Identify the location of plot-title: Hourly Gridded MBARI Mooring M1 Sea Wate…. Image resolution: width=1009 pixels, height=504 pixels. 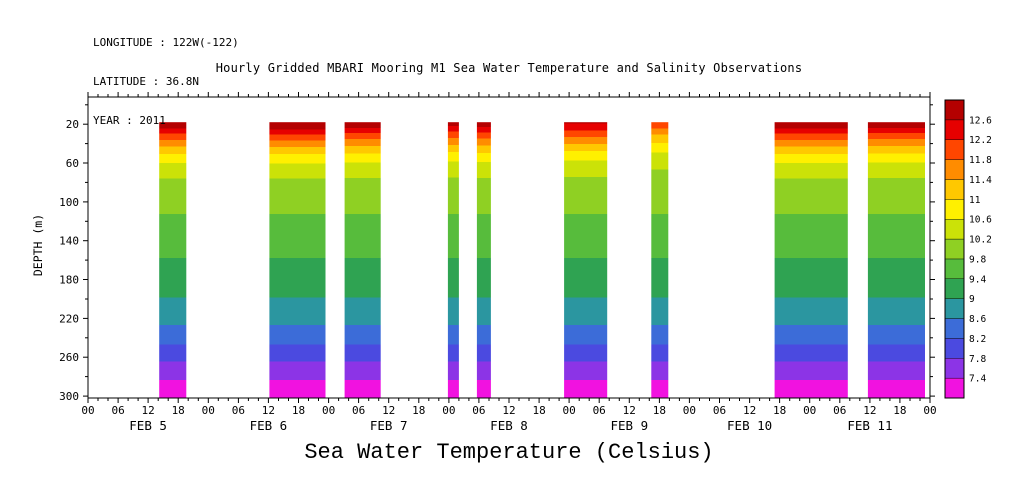
(509, 68).